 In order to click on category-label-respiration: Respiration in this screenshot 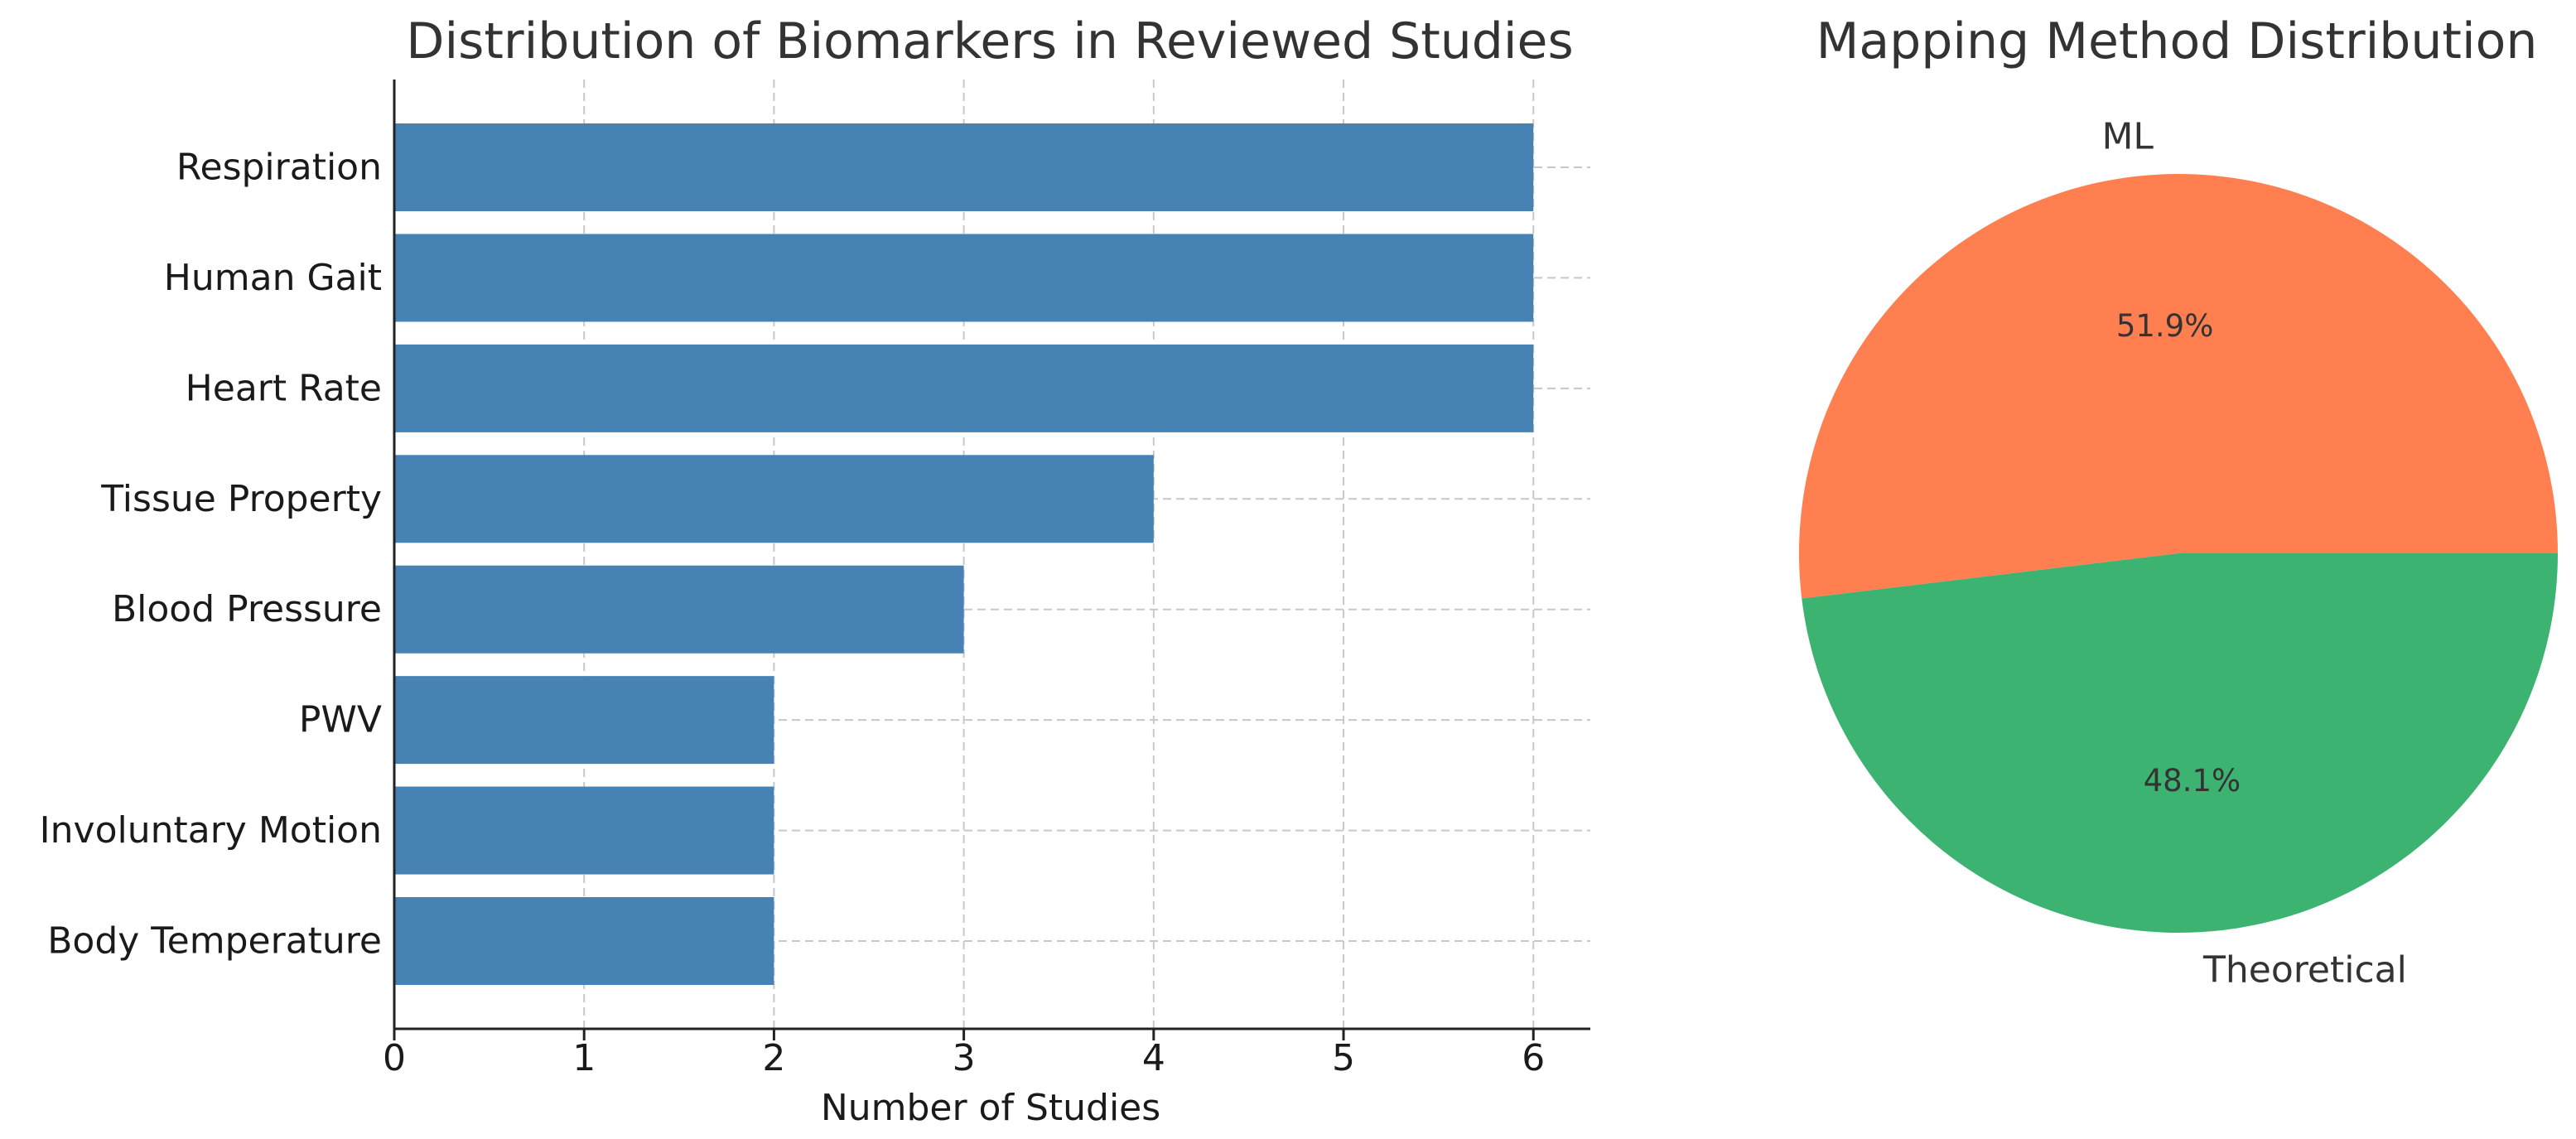, I will do `click(279, 168)`.